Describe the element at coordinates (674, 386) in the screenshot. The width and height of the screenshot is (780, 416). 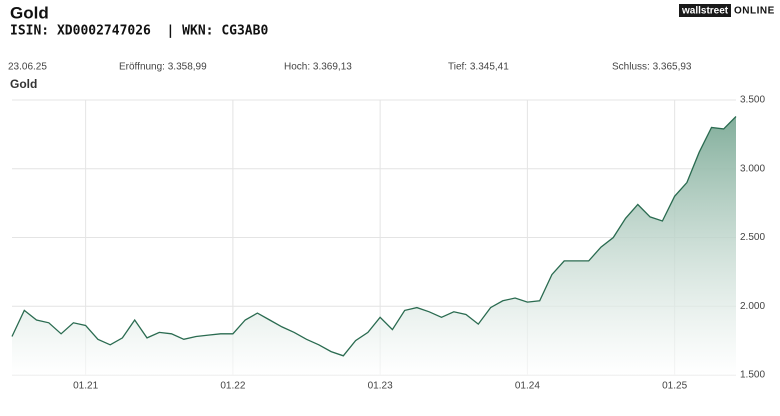
I see `x-tick-label: 01.25` at that location.